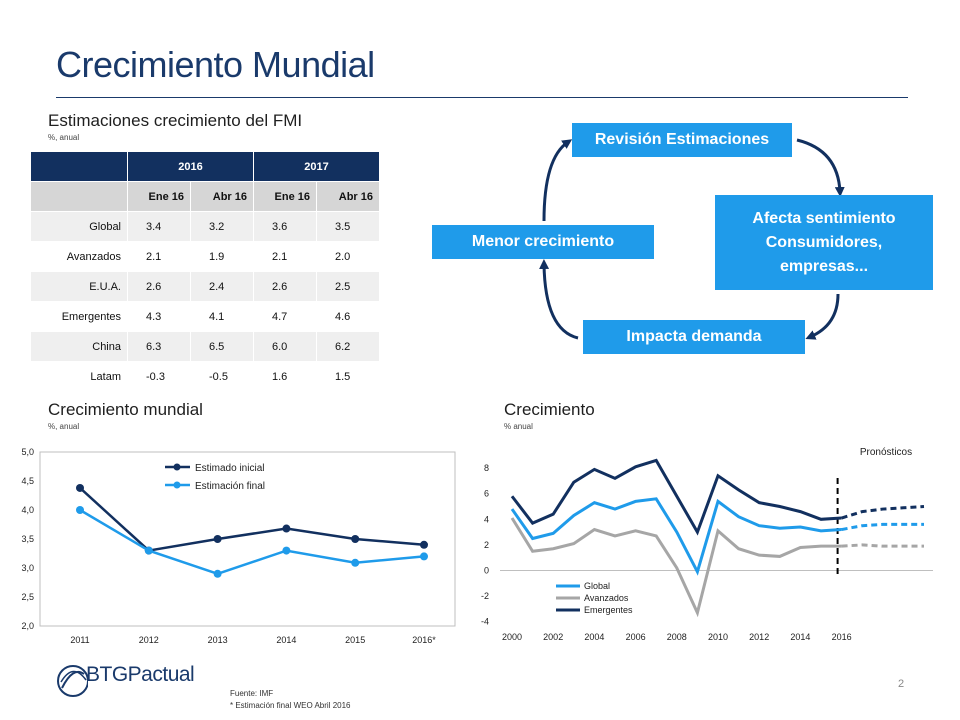  I want to click on chart1-plot-frame, so click(247, 539).